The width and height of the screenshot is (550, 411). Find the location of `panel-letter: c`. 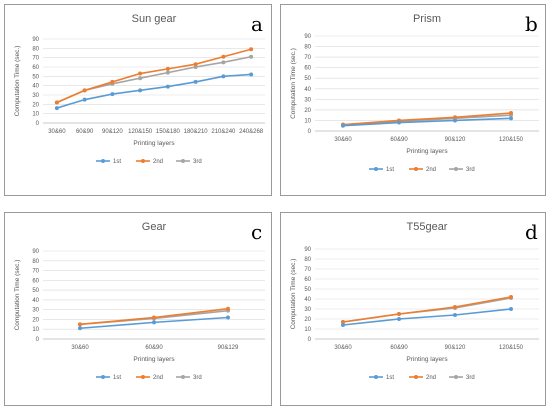

panel-letter: c is located at coordinates (256, 232).